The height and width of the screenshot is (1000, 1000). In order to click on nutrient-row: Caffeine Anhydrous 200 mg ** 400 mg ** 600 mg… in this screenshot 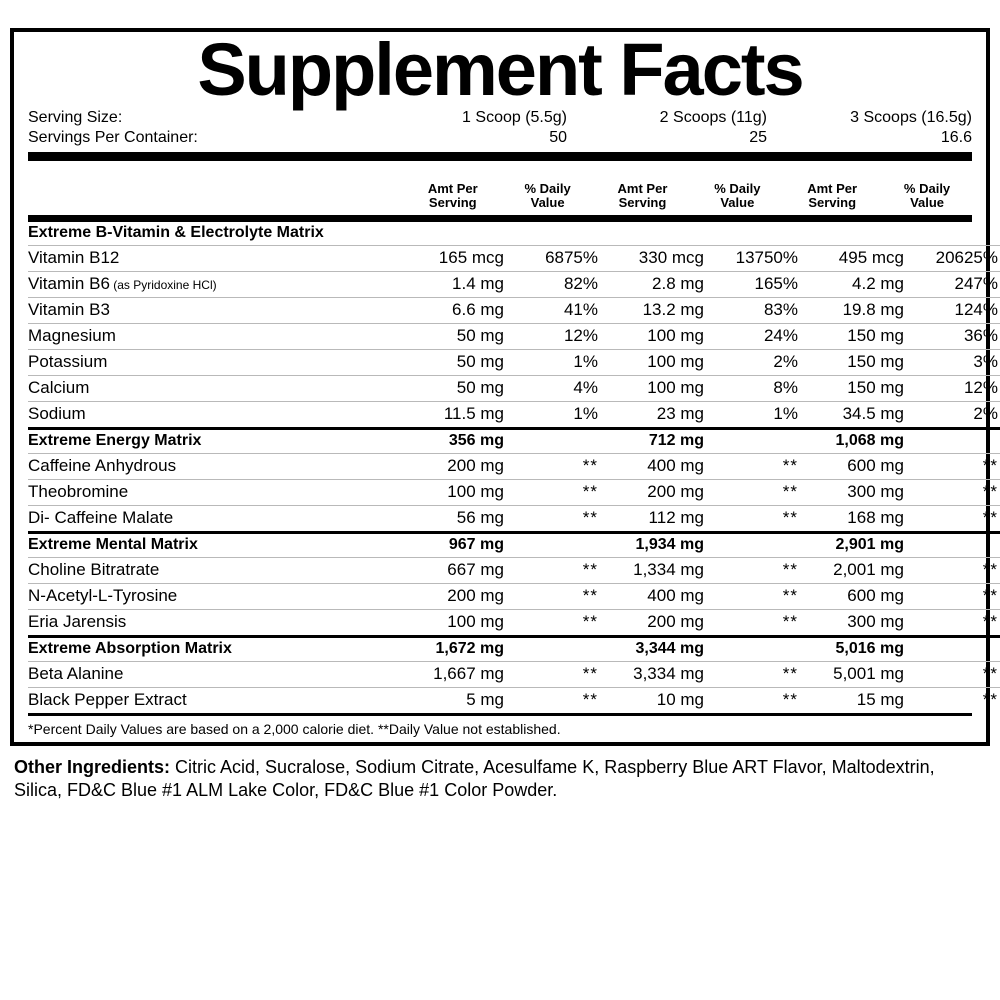, I will do `click(514, 466)`.